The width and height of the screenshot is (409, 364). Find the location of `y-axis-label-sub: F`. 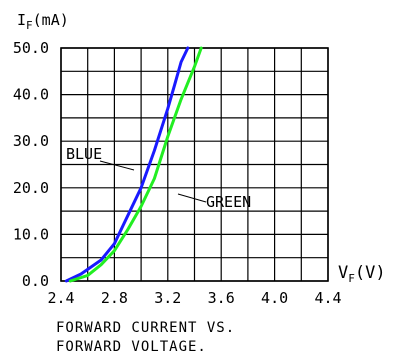

y-axis-label-sub: F is located at coordinates (29, 25).